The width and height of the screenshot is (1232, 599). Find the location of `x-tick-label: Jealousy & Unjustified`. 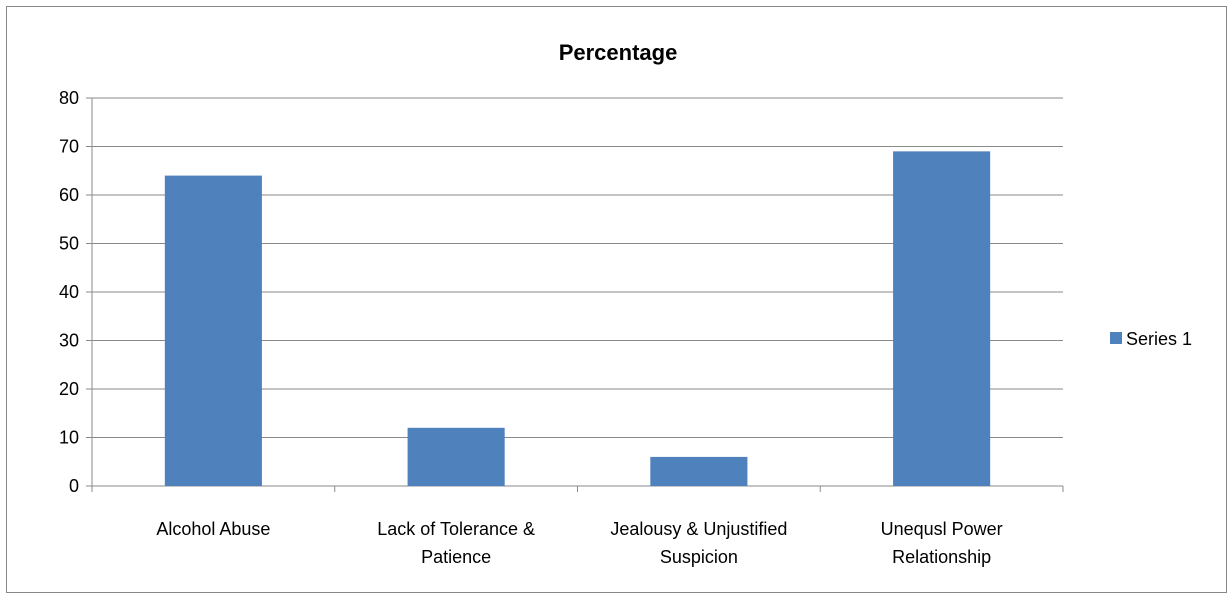

x-tick-label: Jealousy & Unjustified is located at coordinates (698, 529).